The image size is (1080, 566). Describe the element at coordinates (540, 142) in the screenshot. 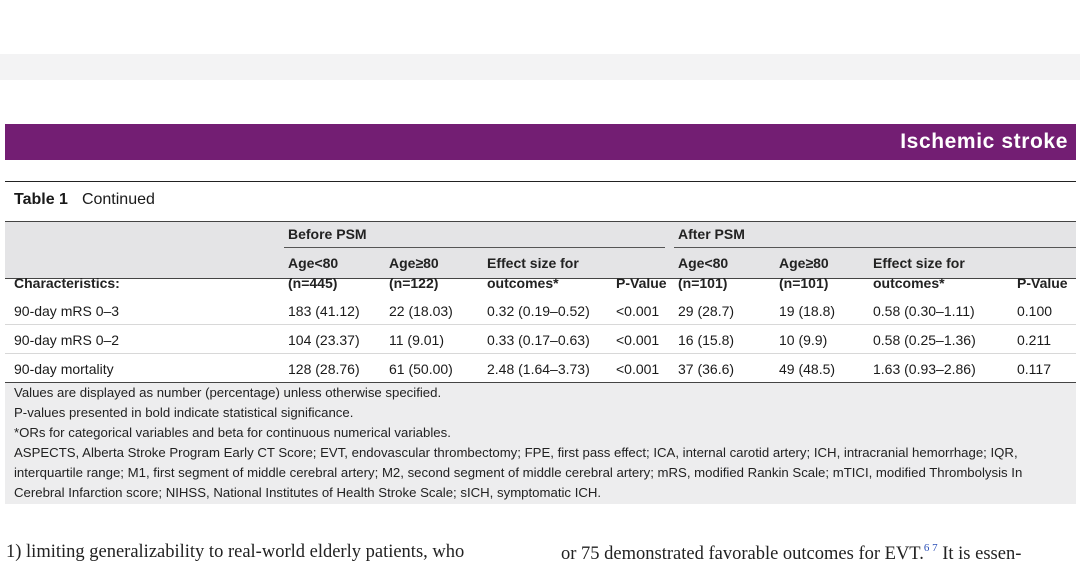

I see `section-header-band: Ischemic stroke` at that location.